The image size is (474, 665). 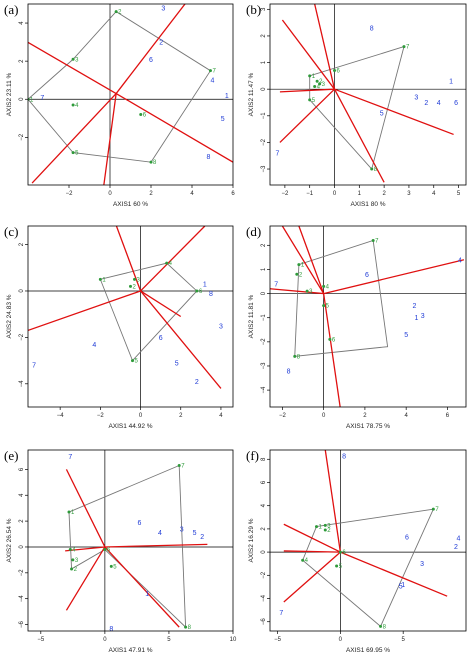 What do you see at coordinates (367, 204) in the screenshot?
I see `x-axis-title: AXIS1 80 %` at bounding box center [367, 204].